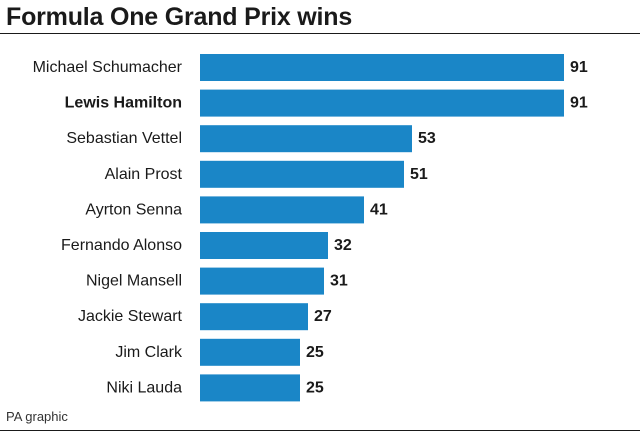 The image size is (640, 434). Describe the element at coordinates (382, 67) in the screenshot. I see `bar-michael-schumacher` at that location.